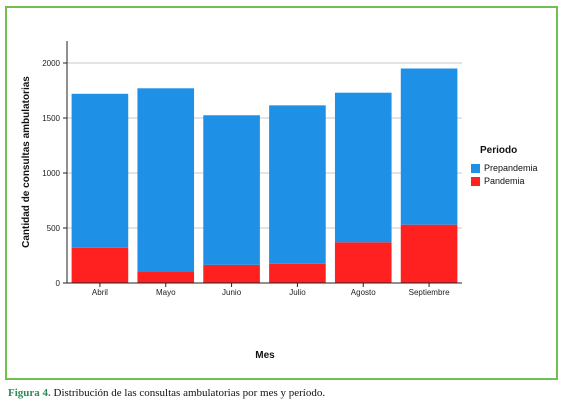 This screenshot has width=568, height=409. What do you see at coordinates (166, 292) in the screenshot?
I see `x-tick-label: Mayo` at bounding box center [166, 292].